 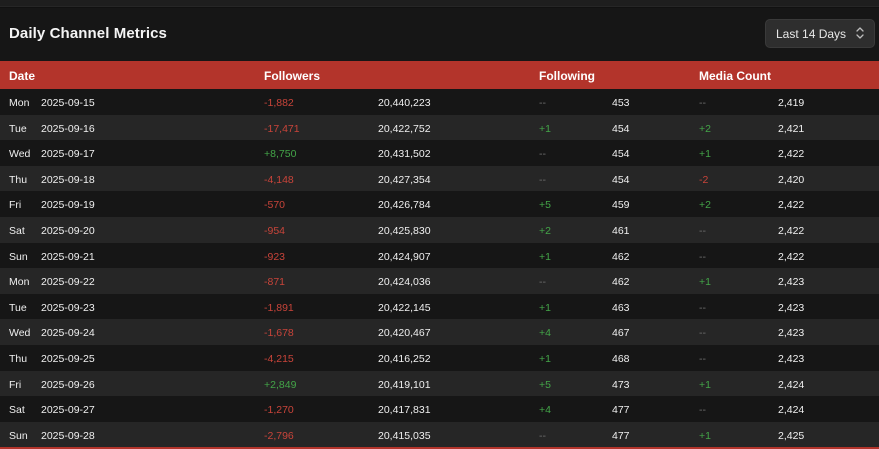 What do you see at coordinates (404, 103) in the screenshot?
I see `cell-followers: 20,440,223` at bounding box center [404, 103].